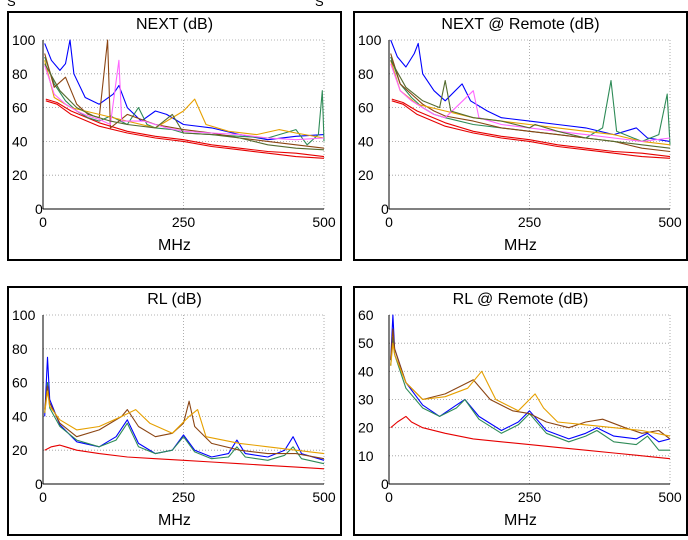  What do you see at coordinates (366, 343) in the screenshot?
I see `y-tick-label: 50` at bounding box center [366, 343].